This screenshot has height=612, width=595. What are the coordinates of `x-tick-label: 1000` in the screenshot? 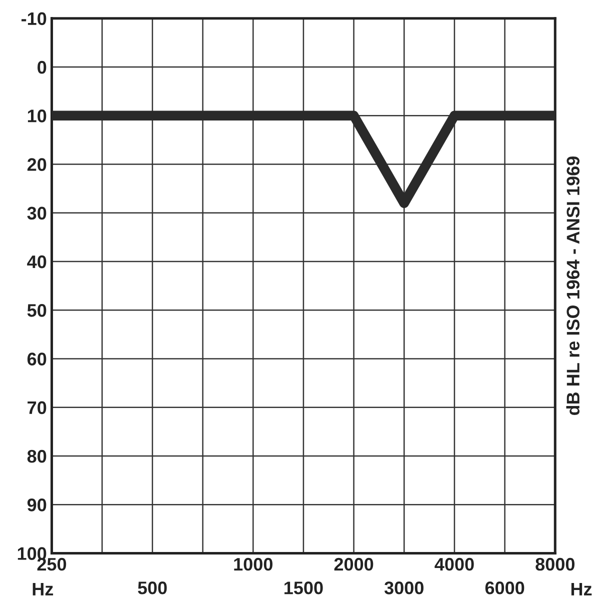 It's located at (253, 564).